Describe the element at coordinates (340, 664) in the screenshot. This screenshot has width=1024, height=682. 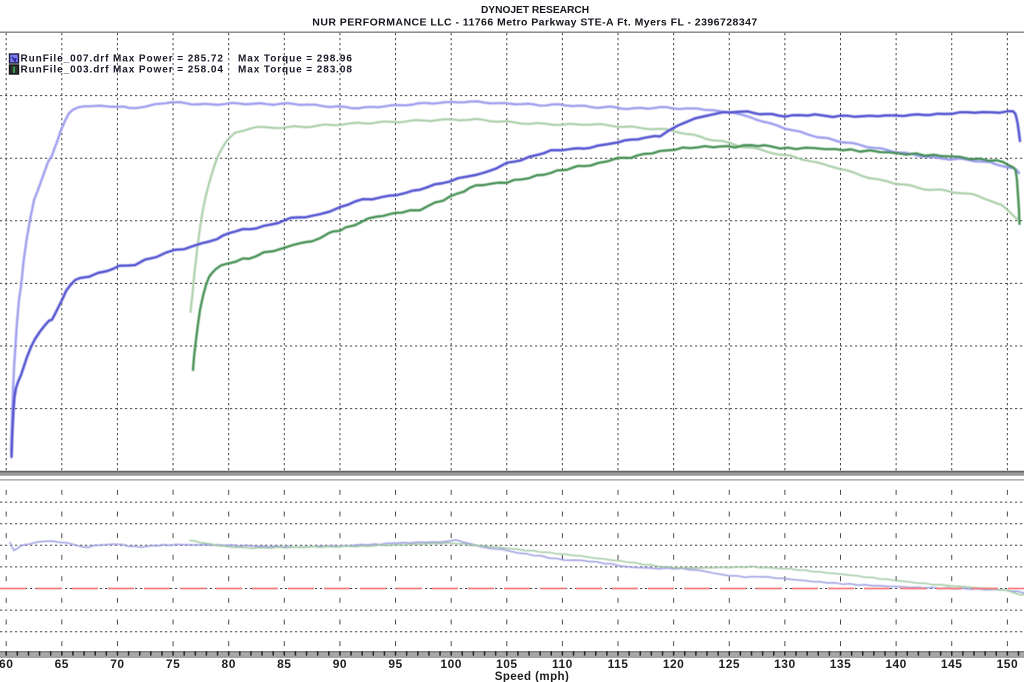
I see `svg-text: 90` at that location.